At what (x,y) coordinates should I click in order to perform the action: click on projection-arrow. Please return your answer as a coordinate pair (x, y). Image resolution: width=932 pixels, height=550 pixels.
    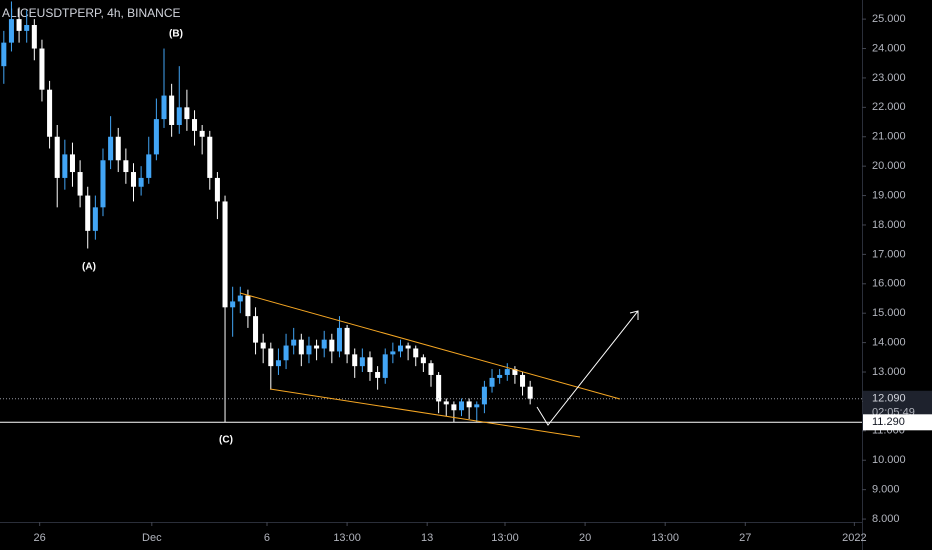
    Looking at the image, I should click on (587, 368).